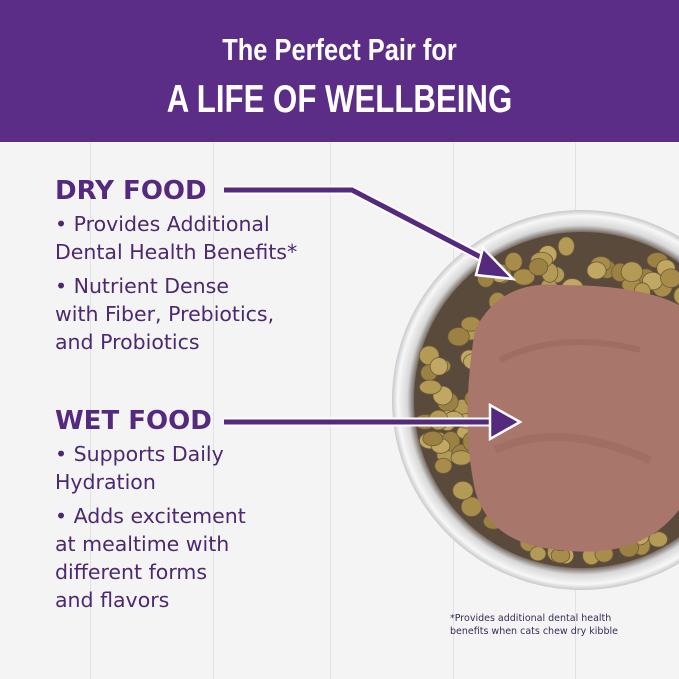  Describe the element at coordinates (131, 572) in the screenshot. I see `wet-bullet-line: different forms` at that location.